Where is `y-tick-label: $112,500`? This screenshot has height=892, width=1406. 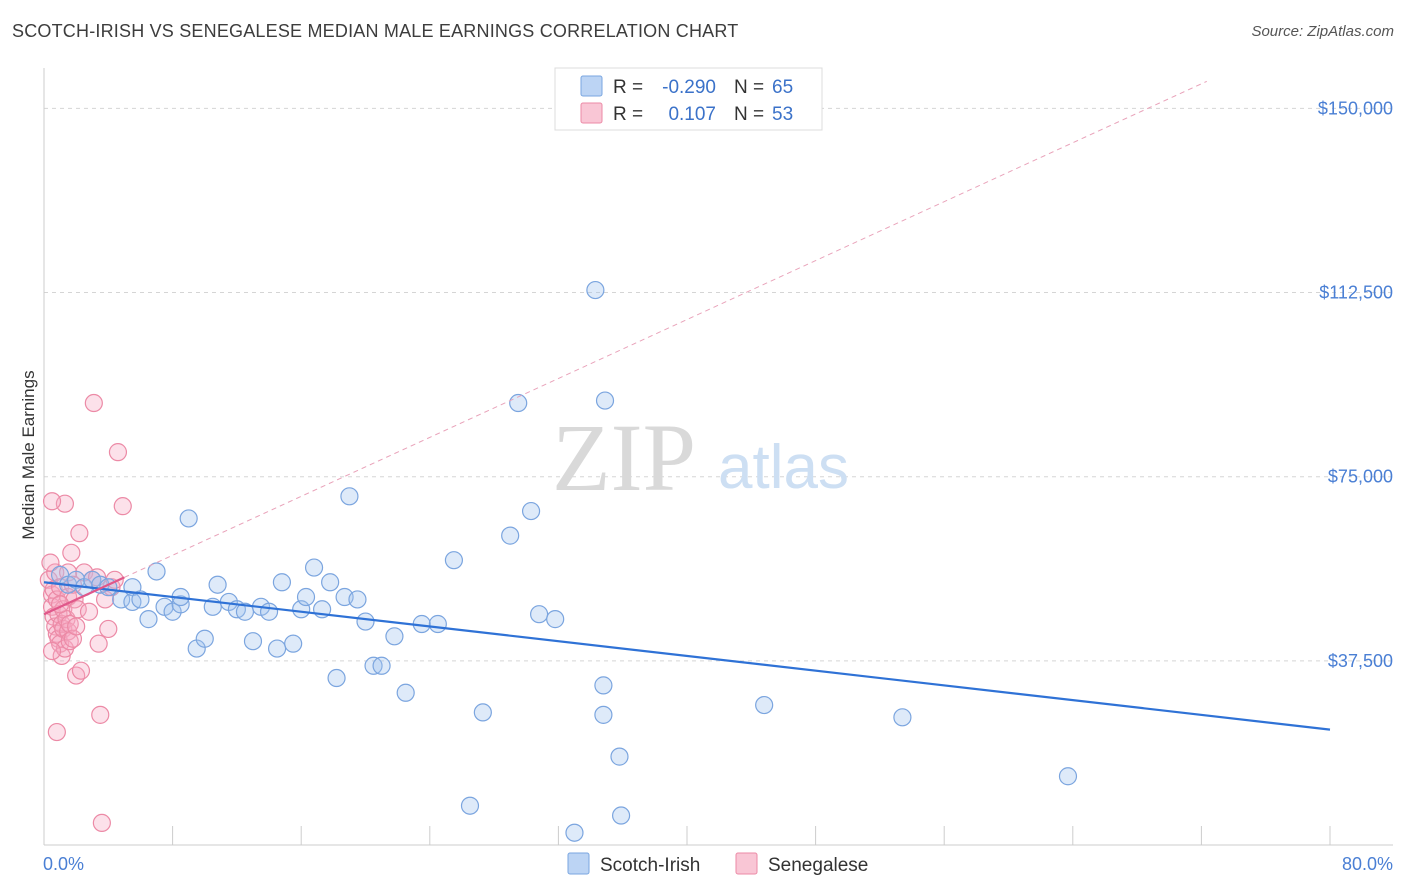
y-tick-label: $112,500 is located at coordinates (1356, 293).